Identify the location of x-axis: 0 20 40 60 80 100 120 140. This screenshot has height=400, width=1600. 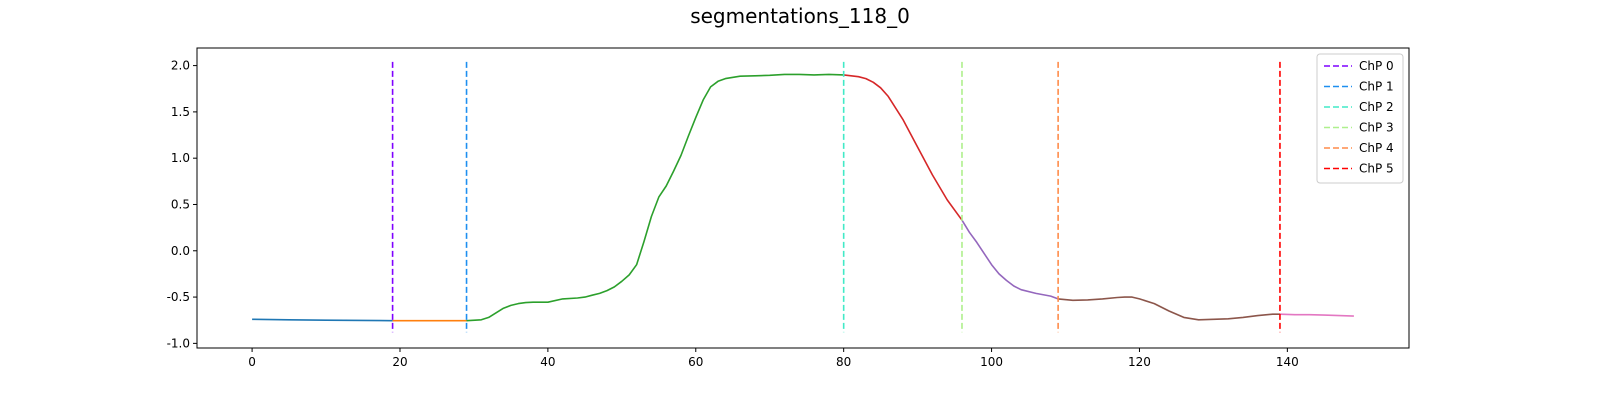
(773, 358).